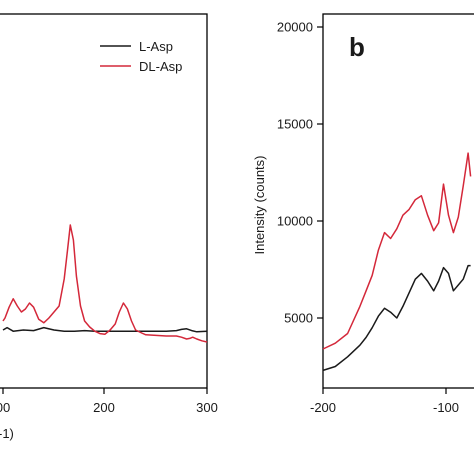 This screenshot has height=474, width=474. What do you see at coordinates (323, 407) in the screenshot?
I see `panel-b-x-tick-label: -200` at bounding box center [323, 407].